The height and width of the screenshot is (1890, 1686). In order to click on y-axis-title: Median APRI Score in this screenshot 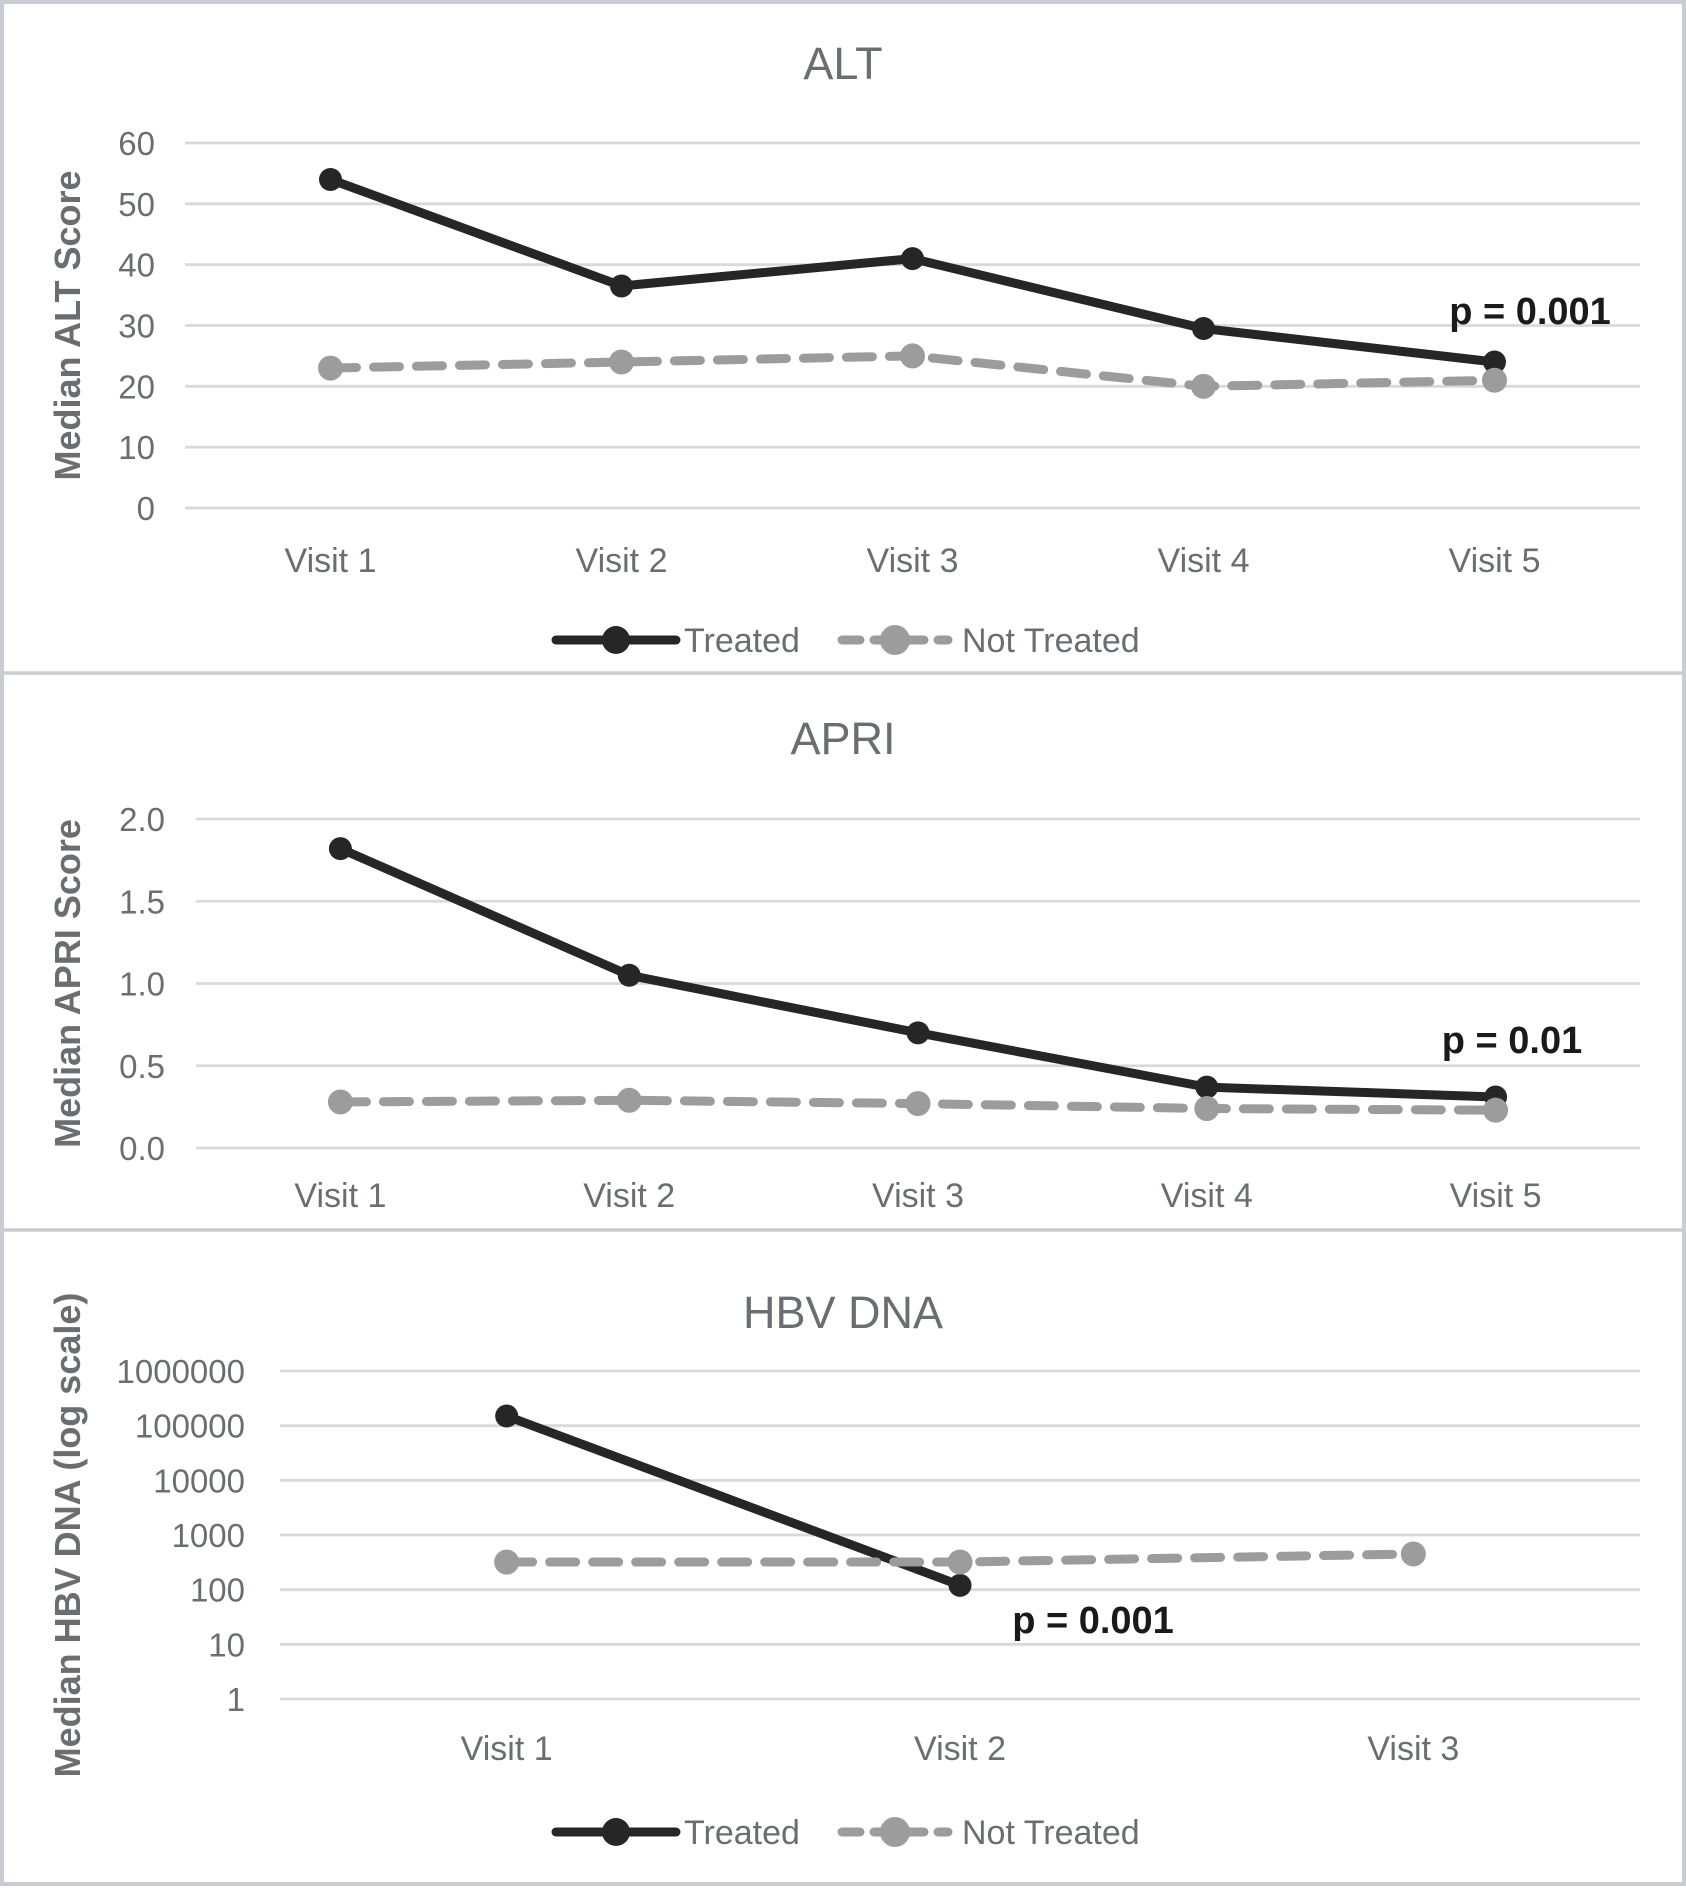, I will do `click(67, 983)`.